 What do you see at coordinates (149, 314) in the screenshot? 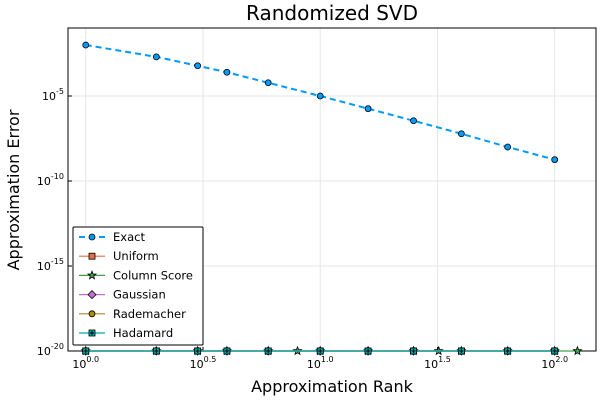
I see `legend-label: Rademacher` at bounding box center [149, 314].